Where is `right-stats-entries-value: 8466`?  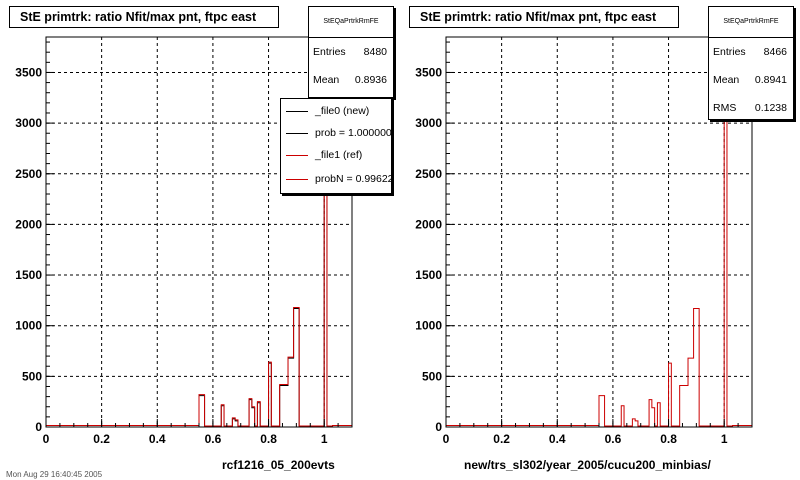
right-stats-entries-value: 8466 is located at coordinates (775, 52).